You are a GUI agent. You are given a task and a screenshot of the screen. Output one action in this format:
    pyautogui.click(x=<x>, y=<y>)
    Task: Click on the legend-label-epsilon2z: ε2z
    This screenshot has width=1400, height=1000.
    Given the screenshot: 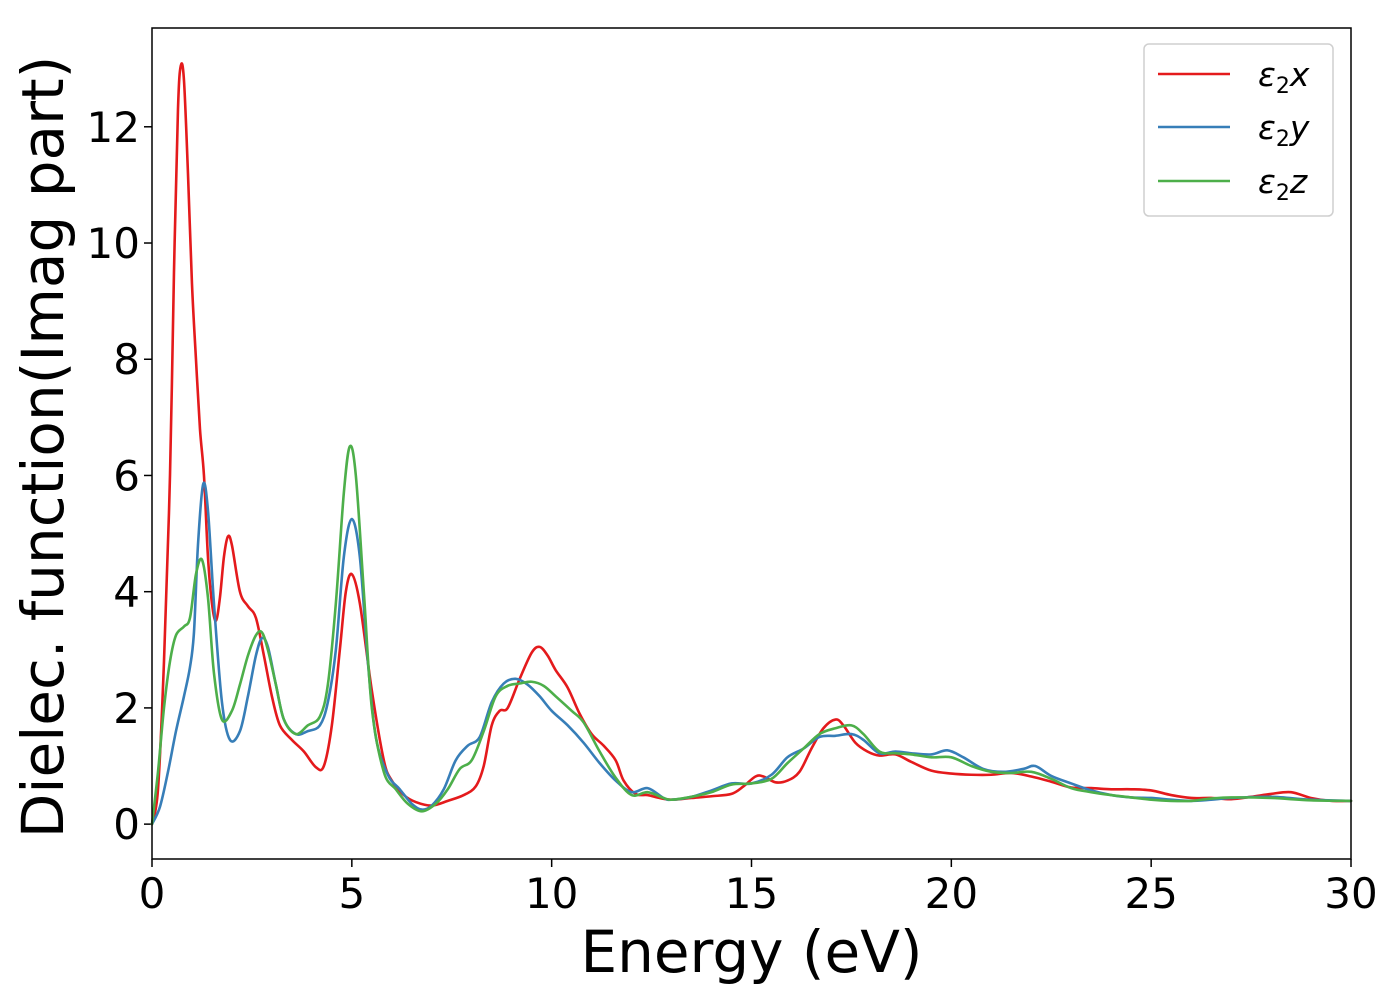 What is the action you would take?
    pyautogui.click(x=1283, y=184)
    